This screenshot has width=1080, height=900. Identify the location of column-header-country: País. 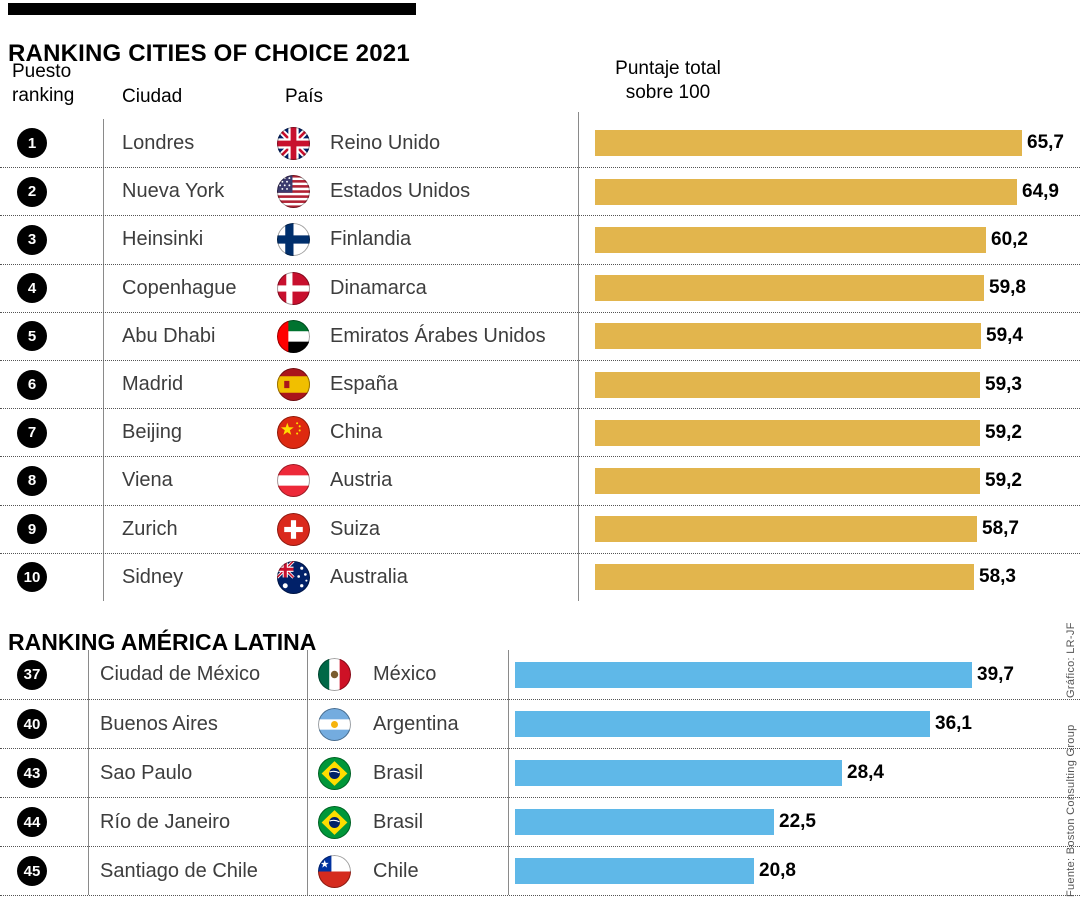
(304, 96).